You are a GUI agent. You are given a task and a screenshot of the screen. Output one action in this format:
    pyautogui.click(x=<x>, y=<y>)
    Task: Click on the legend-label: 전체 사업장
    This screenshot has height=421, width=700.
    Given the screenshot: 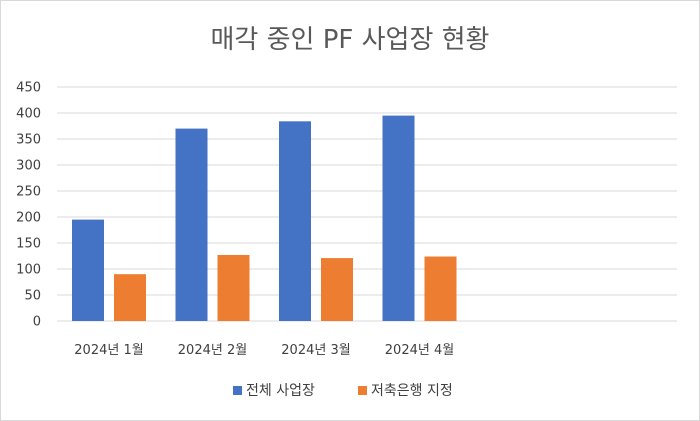 What is the action you would take?
    pyautogui.click(x=280, y=391)
    